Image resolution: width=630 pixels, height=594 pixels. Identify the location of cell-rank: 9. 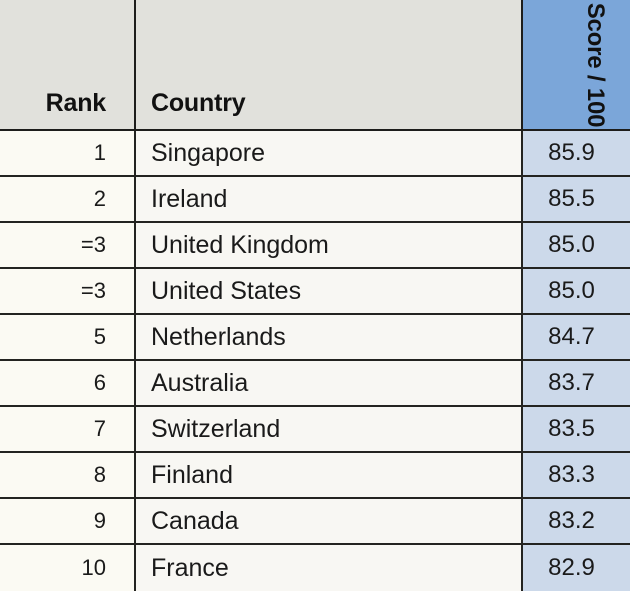
(67, 522).